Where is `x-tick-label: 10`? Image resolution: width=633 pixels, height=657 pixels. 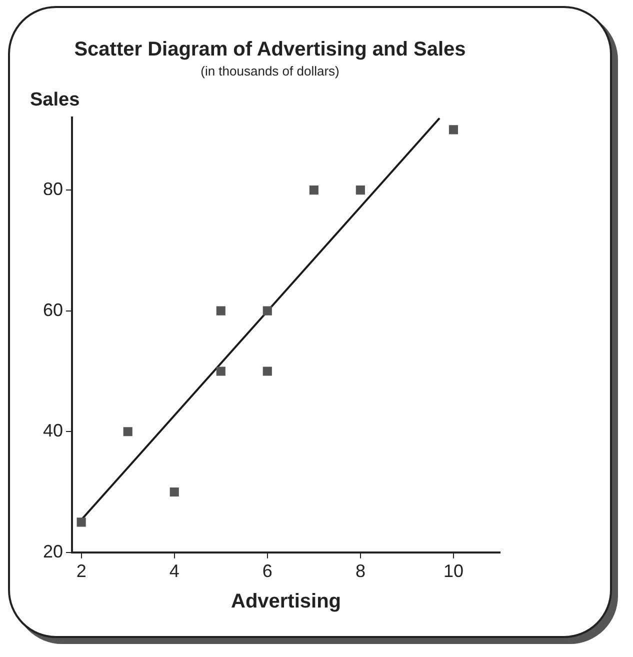 x-tick-label: 10 is located at coordinates (453, 571).